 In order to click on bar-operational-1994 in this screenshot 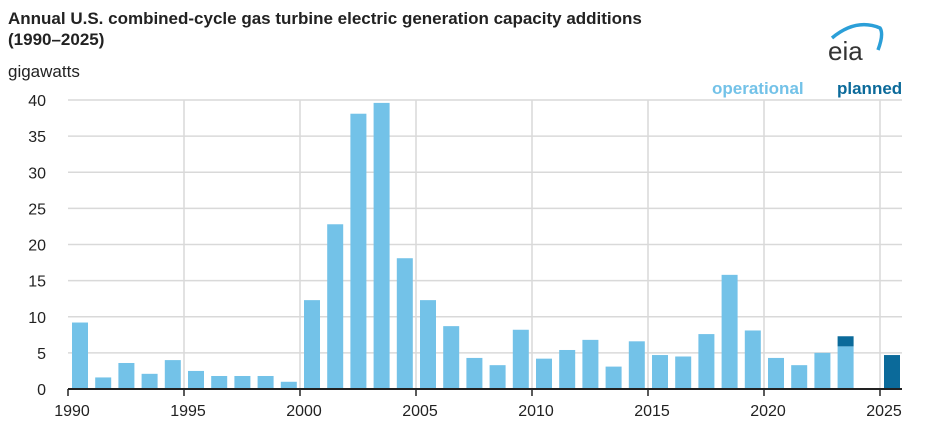, I will do `click(172, 374)`.